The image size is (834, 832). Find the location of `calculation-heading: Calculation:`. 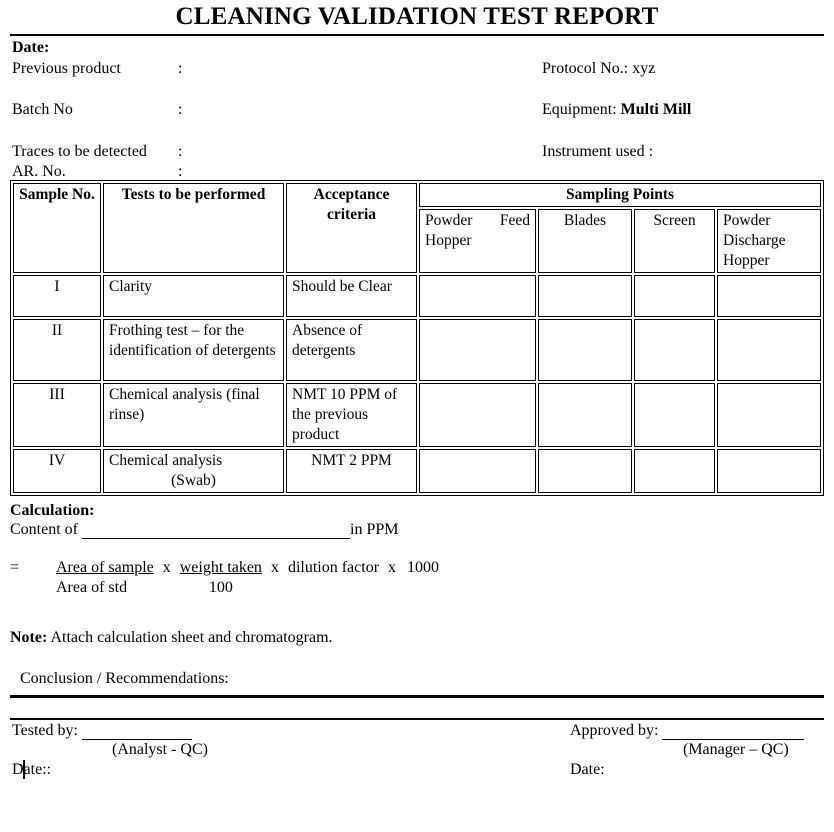

calculation-heading: Calculation: is located at coordinates (52, 510).